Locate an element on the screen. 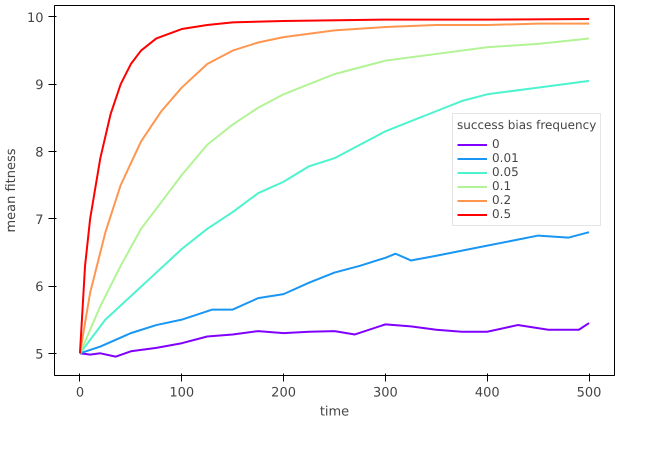 Image resolution: width=667 pixels, height=451 pixels. legend-label: 0.2 is located at coordinates (502, 200).